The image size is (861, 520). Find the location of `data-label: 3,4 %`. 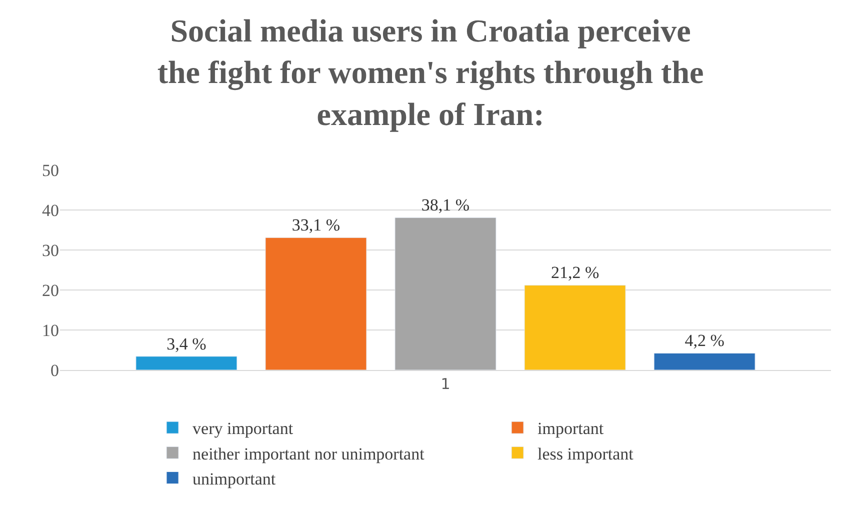

data-label: 3,4 % is located at coordinates (186, 344).